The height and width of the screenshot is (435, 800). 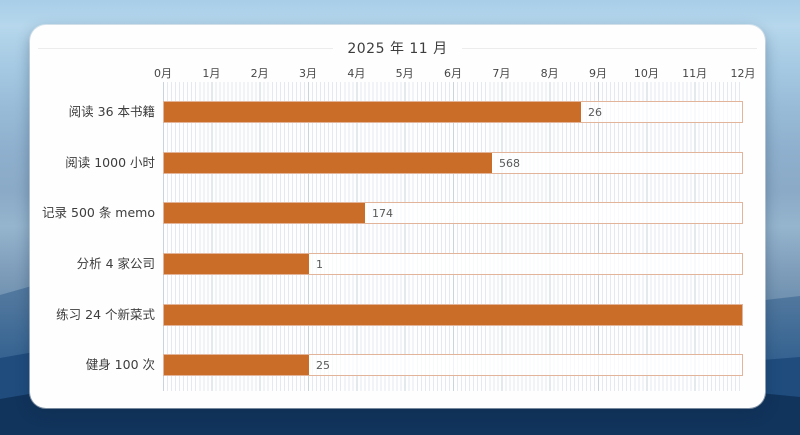 I want to click on chart-title: 2025 年 11 月, so click(x=397, y=49).